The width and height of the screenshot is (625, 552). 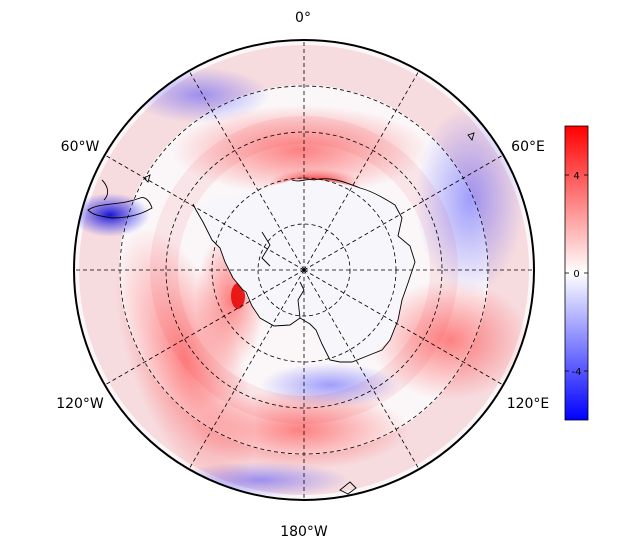 I want to click on colorbar: 4 0 -4, so click(x=576, y=273).